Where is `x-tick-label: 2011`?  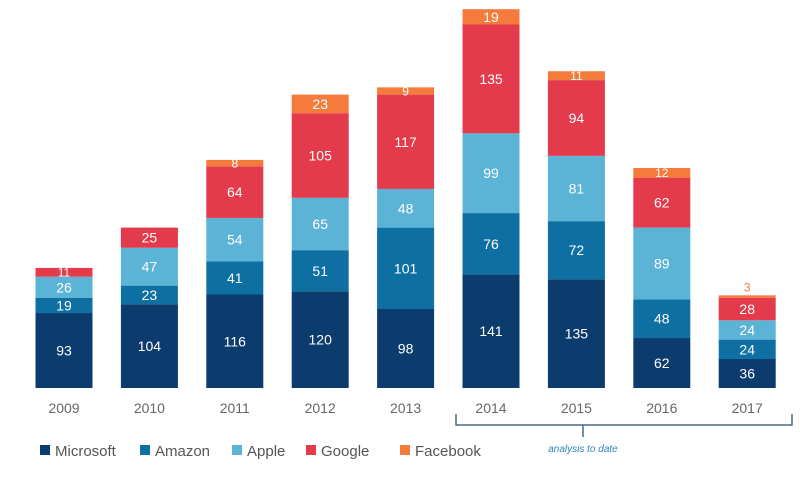 x-tick-label: 2011 is located at coordinates (235, 408).